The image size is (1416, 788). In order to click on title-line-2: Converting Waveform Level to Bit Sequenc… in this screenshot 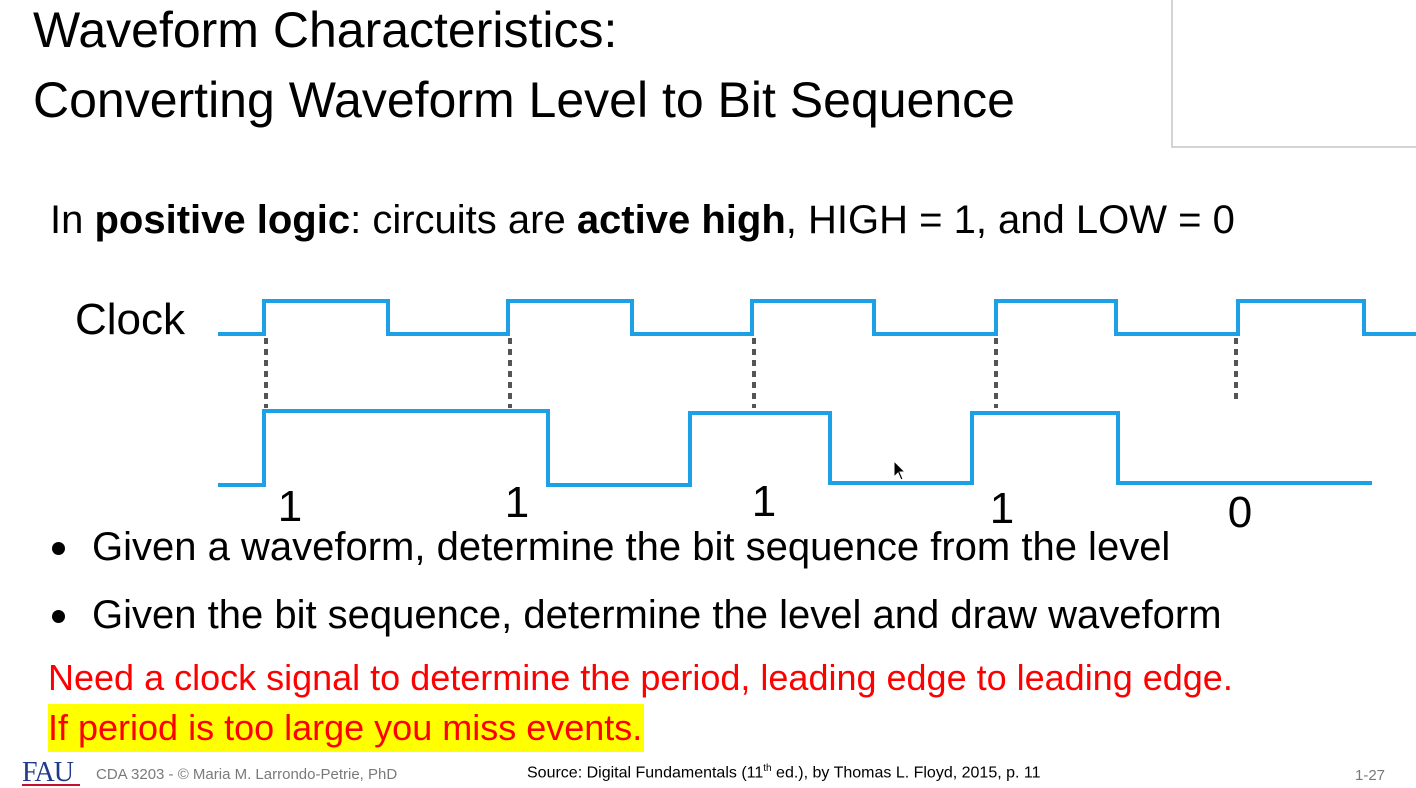, I will do `click(524, 100)`.